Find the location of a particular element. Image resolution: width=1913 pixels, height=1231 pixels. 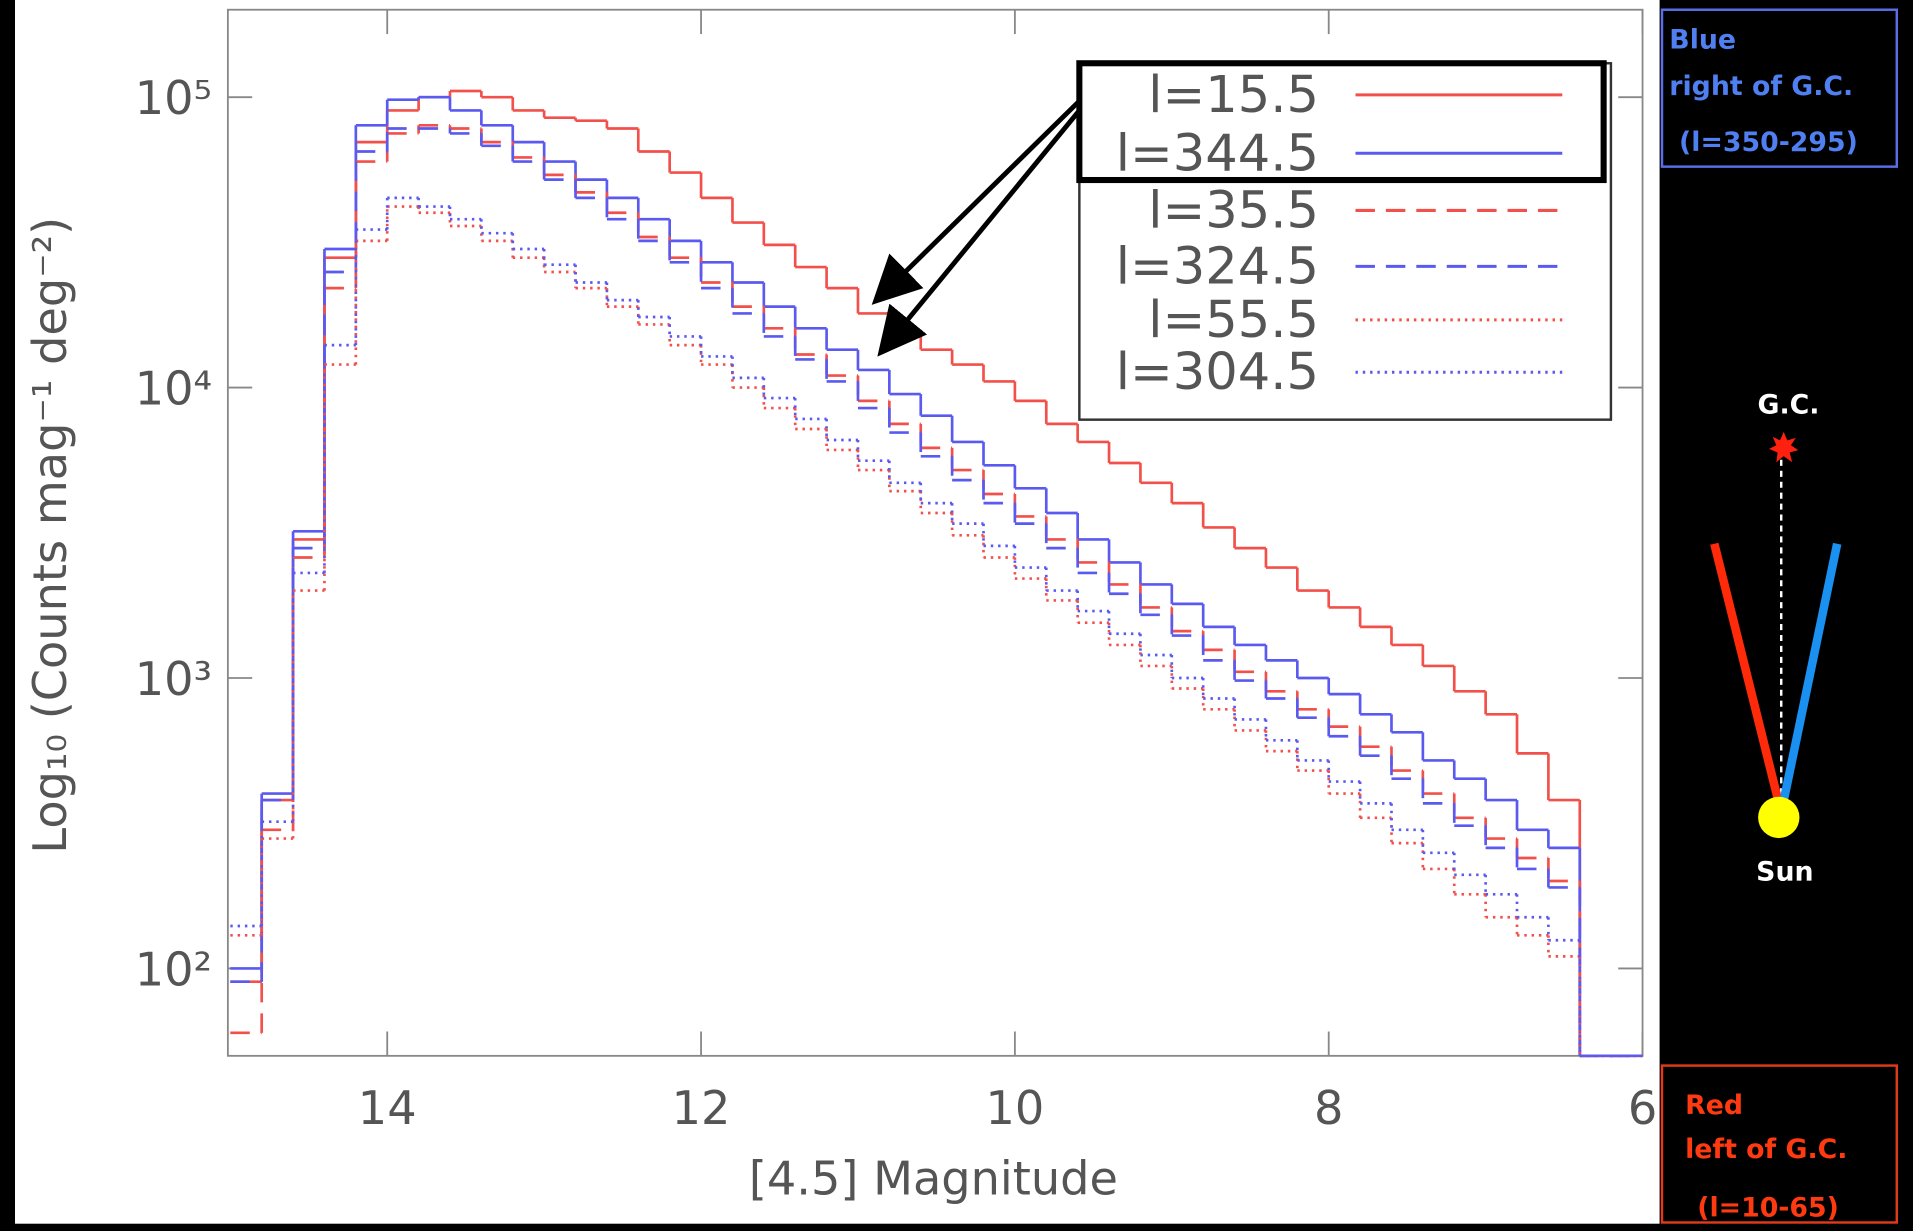

blue-box is located at coordinates (1779, 88).